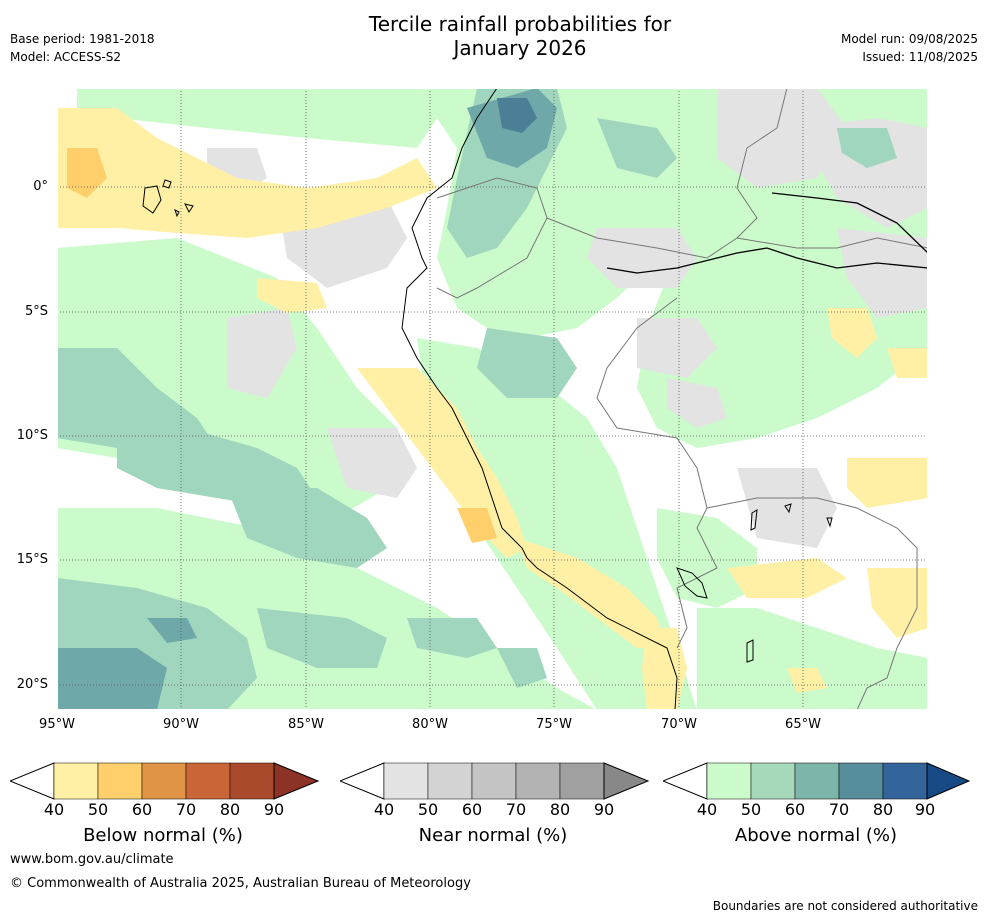 The width and height of the screenshot is (988, 919). What do you see at coordinates (626, 781) in the screenshot?
I see `colorbar-near-over` at bounding box center [626, 781].